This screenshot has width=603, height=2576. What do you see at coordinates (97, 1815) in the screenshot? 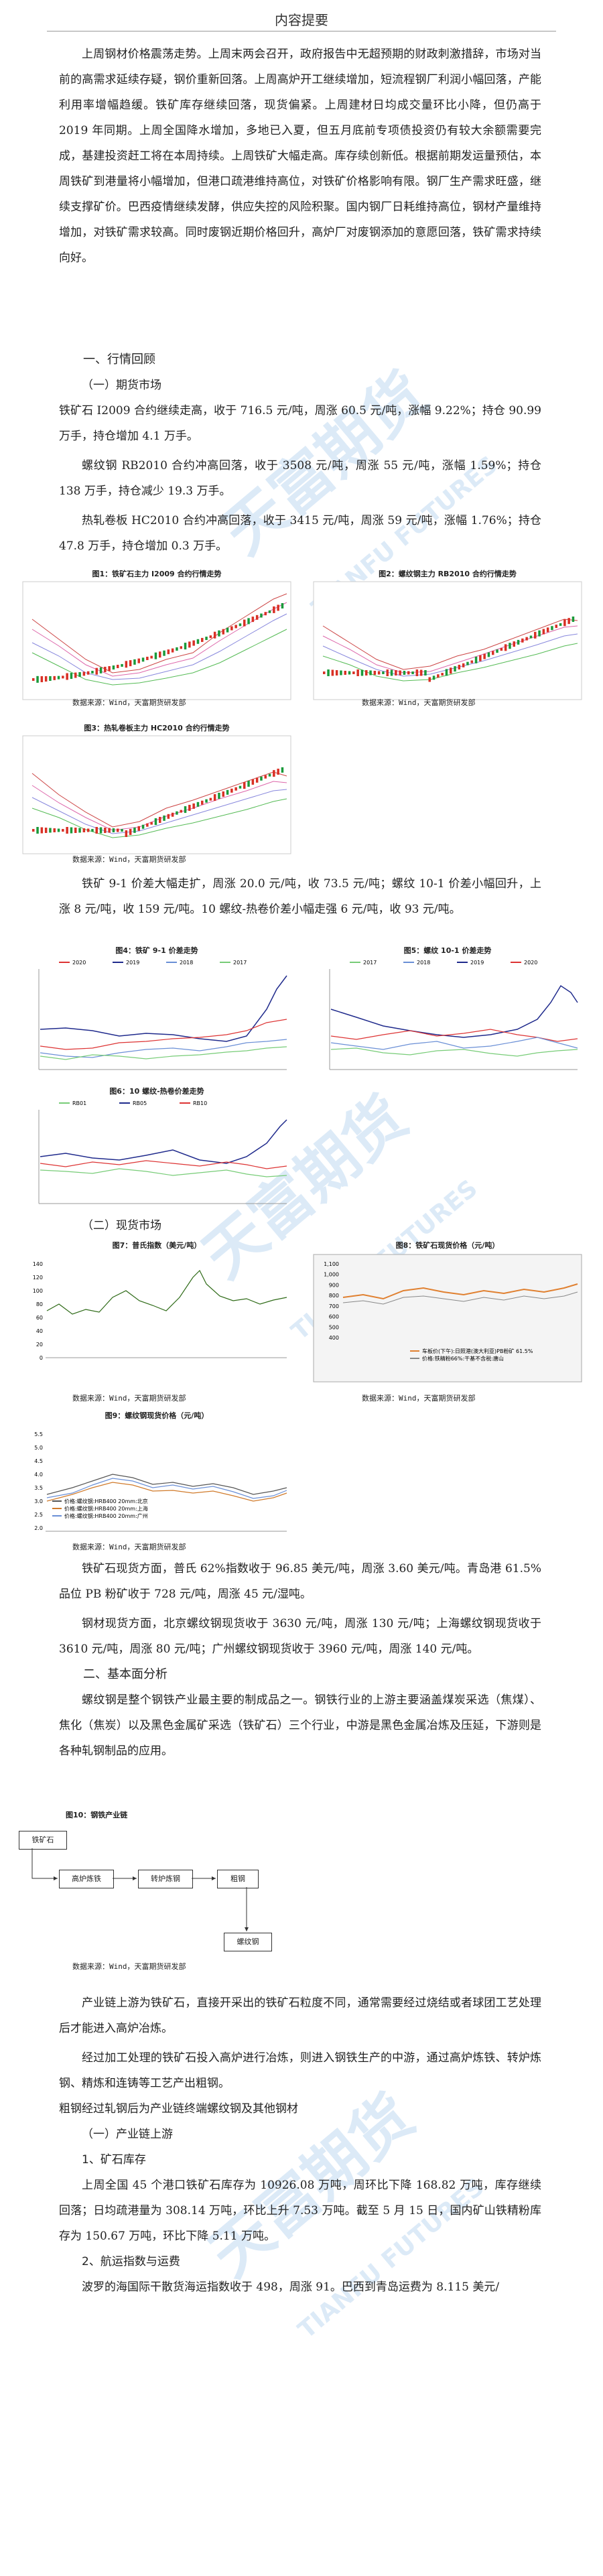
I see `figure-10-title: 图10：钢铁产业链` at bounding box center [97, 1815].